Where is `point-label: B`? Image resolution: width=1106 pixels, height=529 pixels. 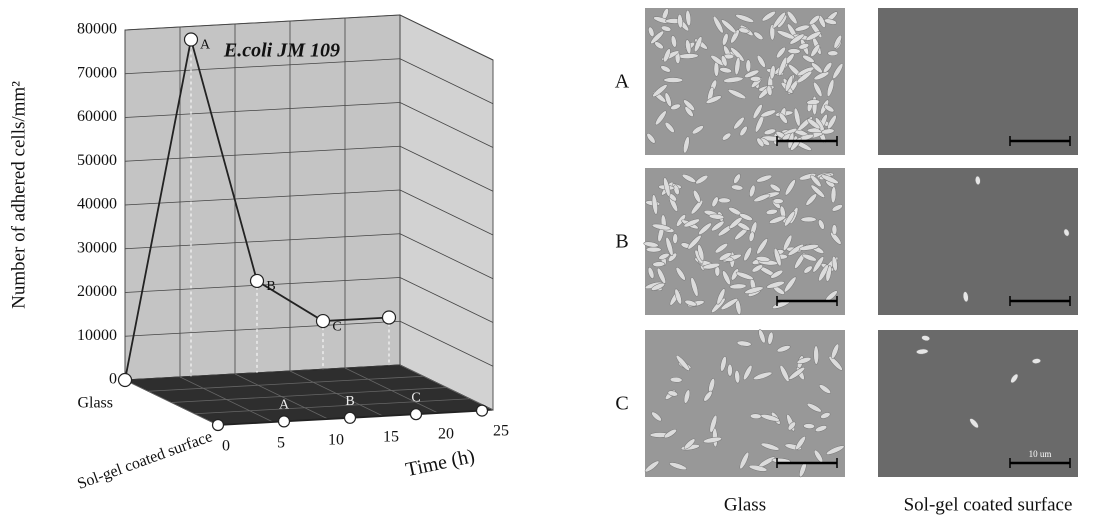 point-label: B is located at coordinates (349, 401).